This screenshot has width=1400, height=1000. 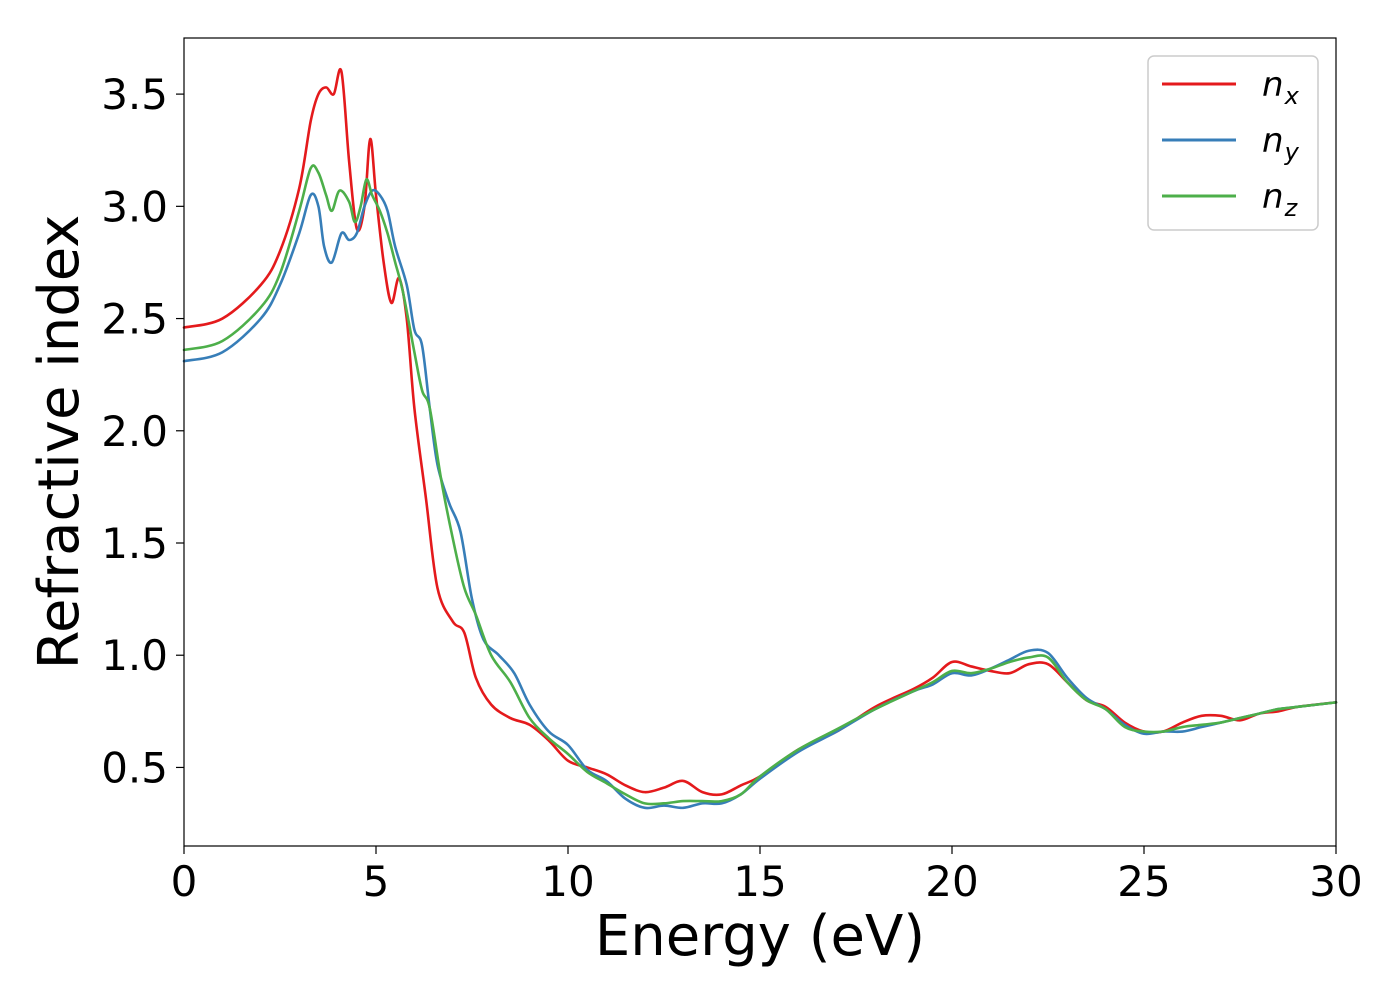 What do you see at coordinates (134, 206) in the screenshot?
I see `y-tick-label: 3.0` at bounding box center [134, 206].